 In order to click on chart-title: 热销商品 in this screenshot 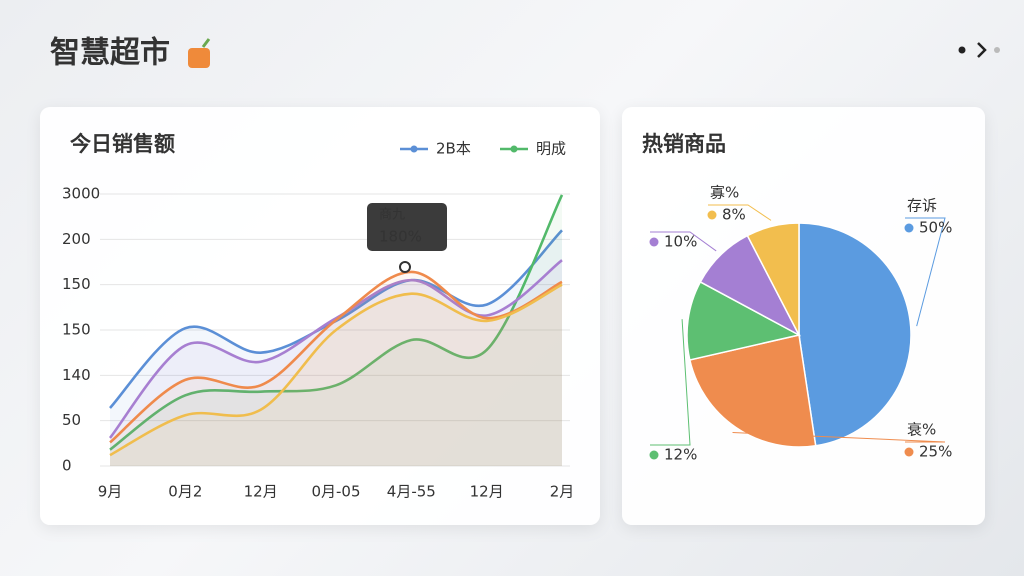, I will do `click(684, 144)`.